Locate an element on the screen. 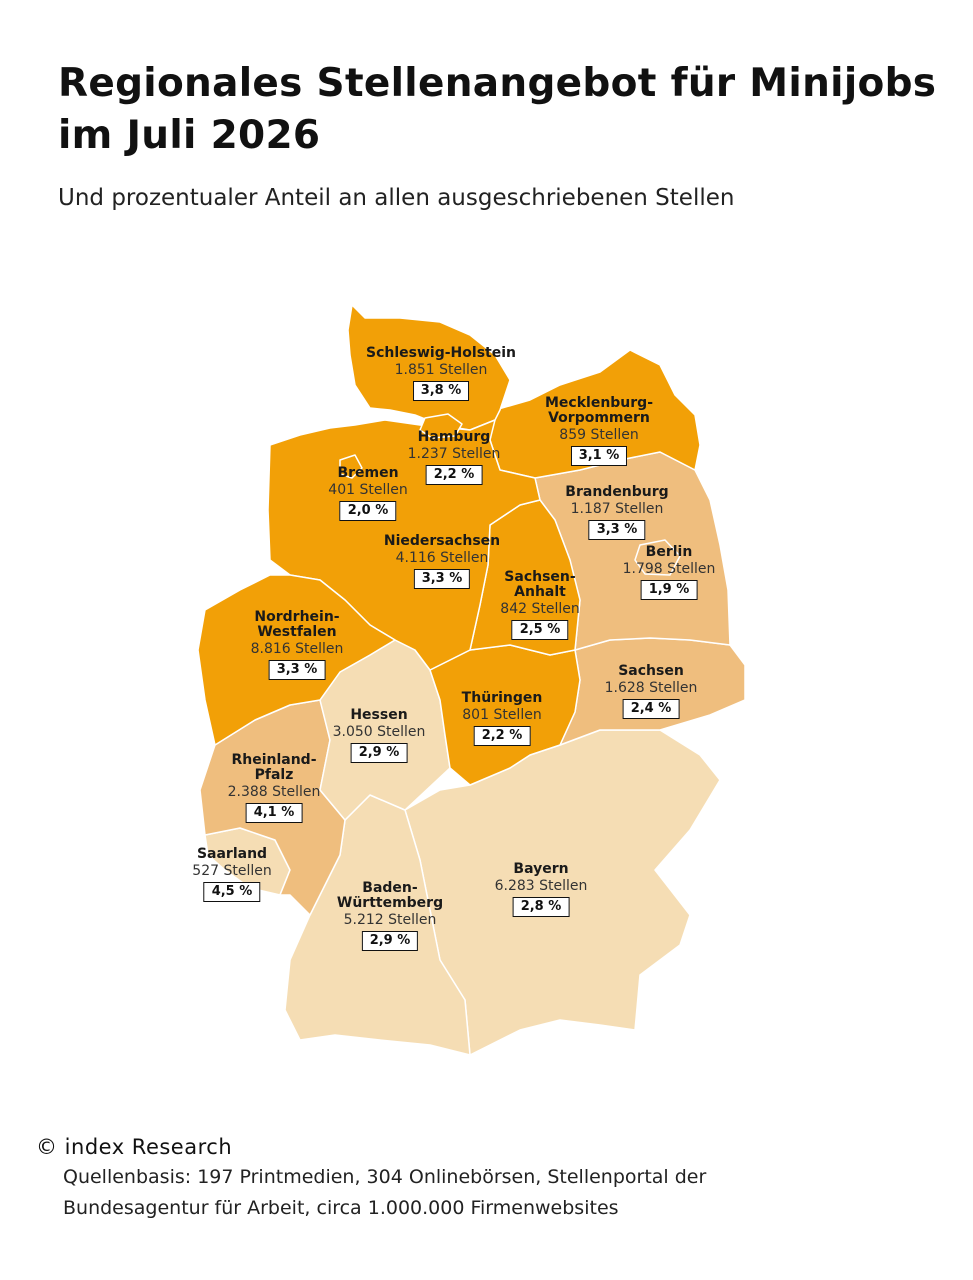 The width and height of the screenshot is (973, 1280). state-name: Bremen is located at coordinates (368, 473).